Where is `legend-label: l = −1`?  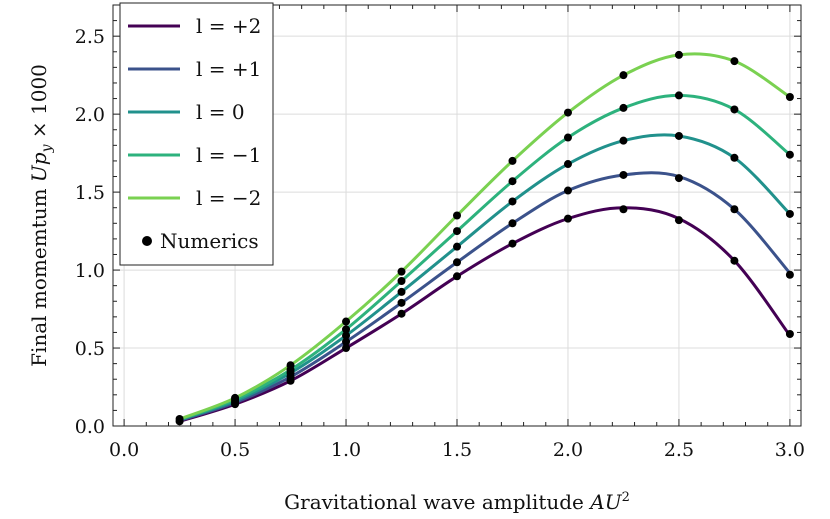
legend-label: l = −1 is located at coordinates (228, 155).